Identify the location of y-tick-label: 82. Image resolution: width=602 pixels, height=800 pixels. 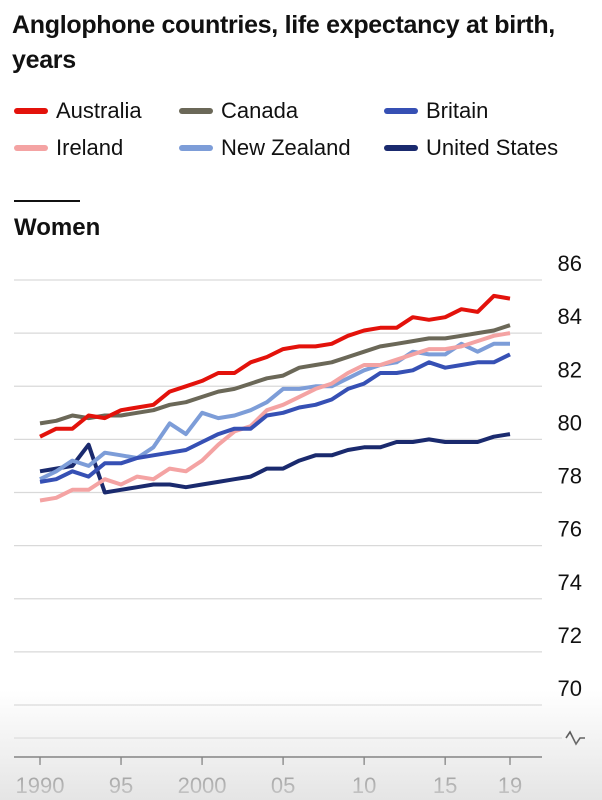
(570, 369).